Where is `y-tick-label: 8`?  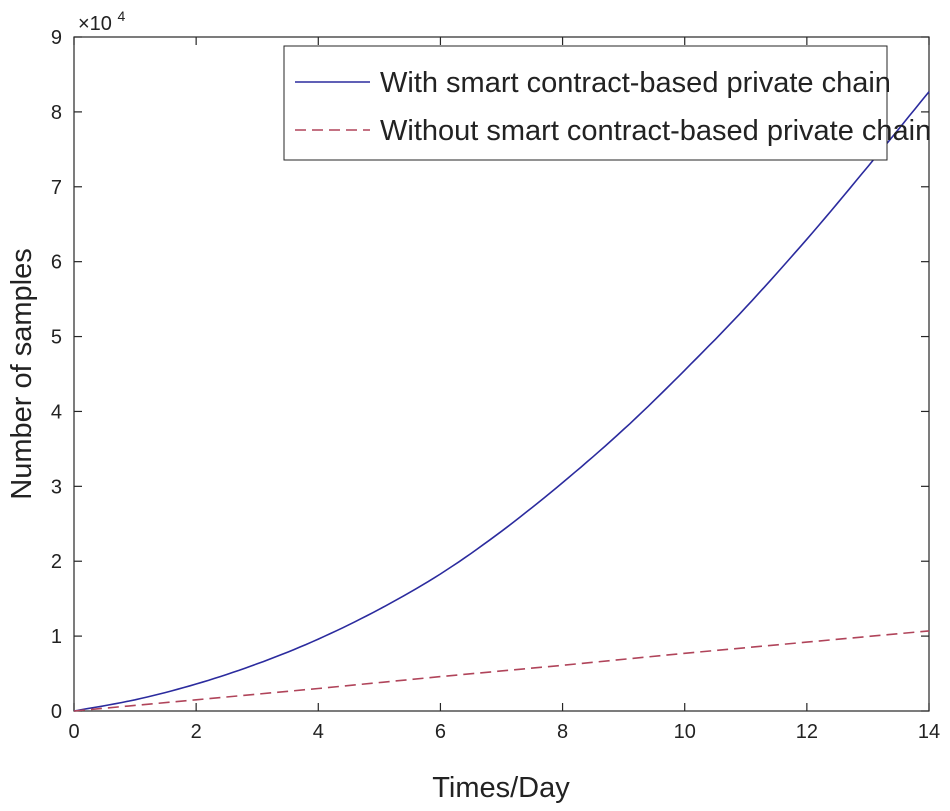 y-tick-label: 8 is located at coordinates (56, 113).